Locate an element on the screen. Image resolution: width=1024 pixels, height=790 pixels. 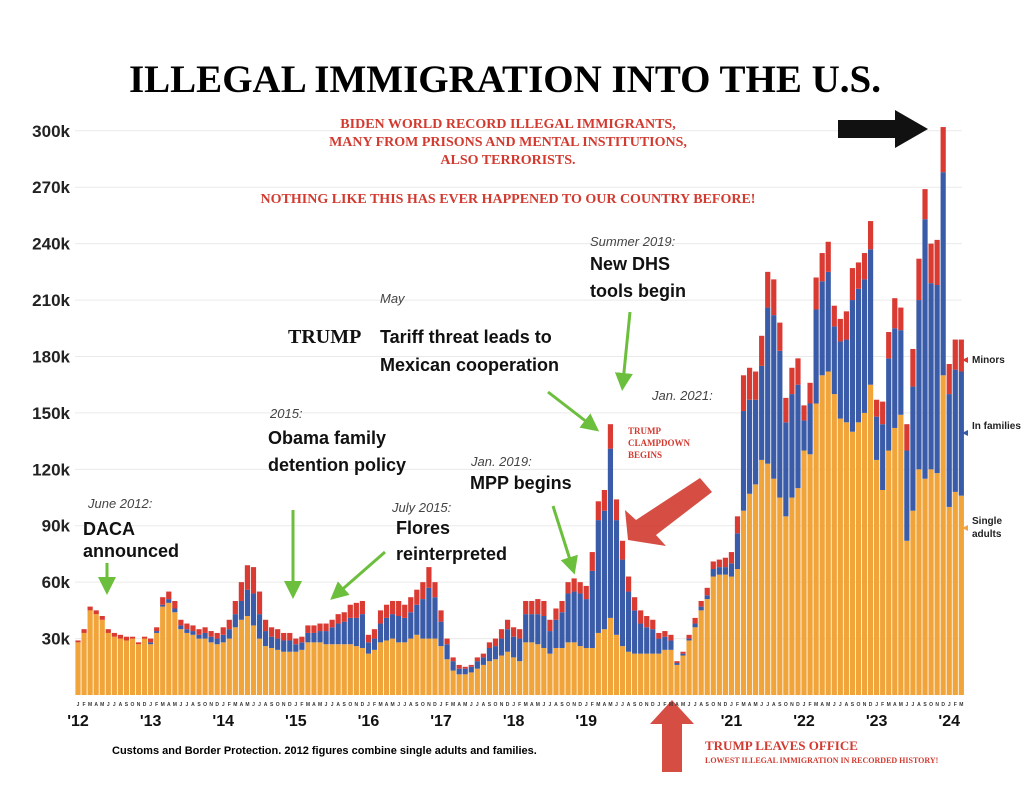
year-label: '22 is located at coordinates (804, 721).